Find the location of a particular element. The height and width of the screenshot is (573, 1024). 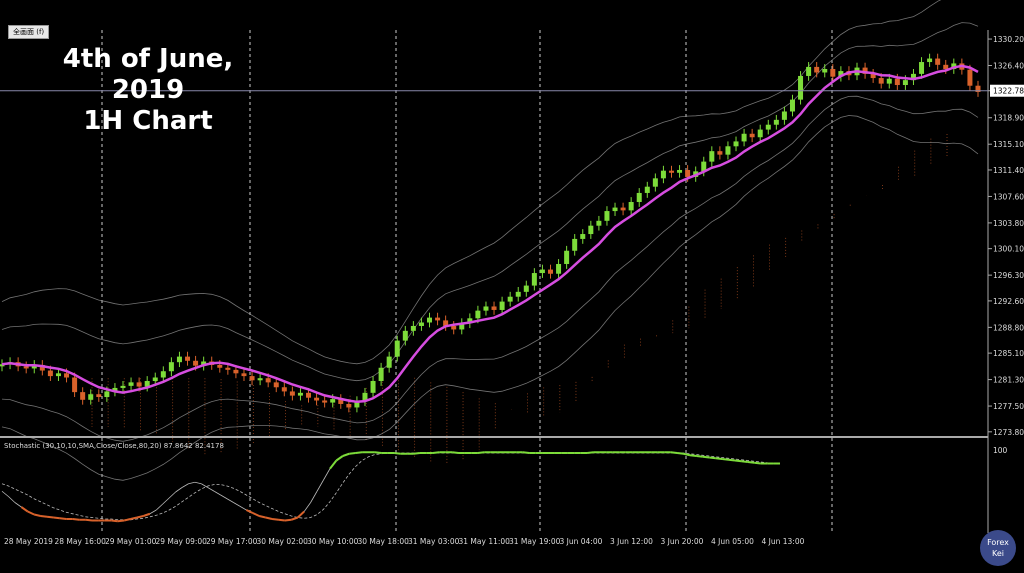

price-tick-label: 1292.60 is located at coordinates (1008, 301).